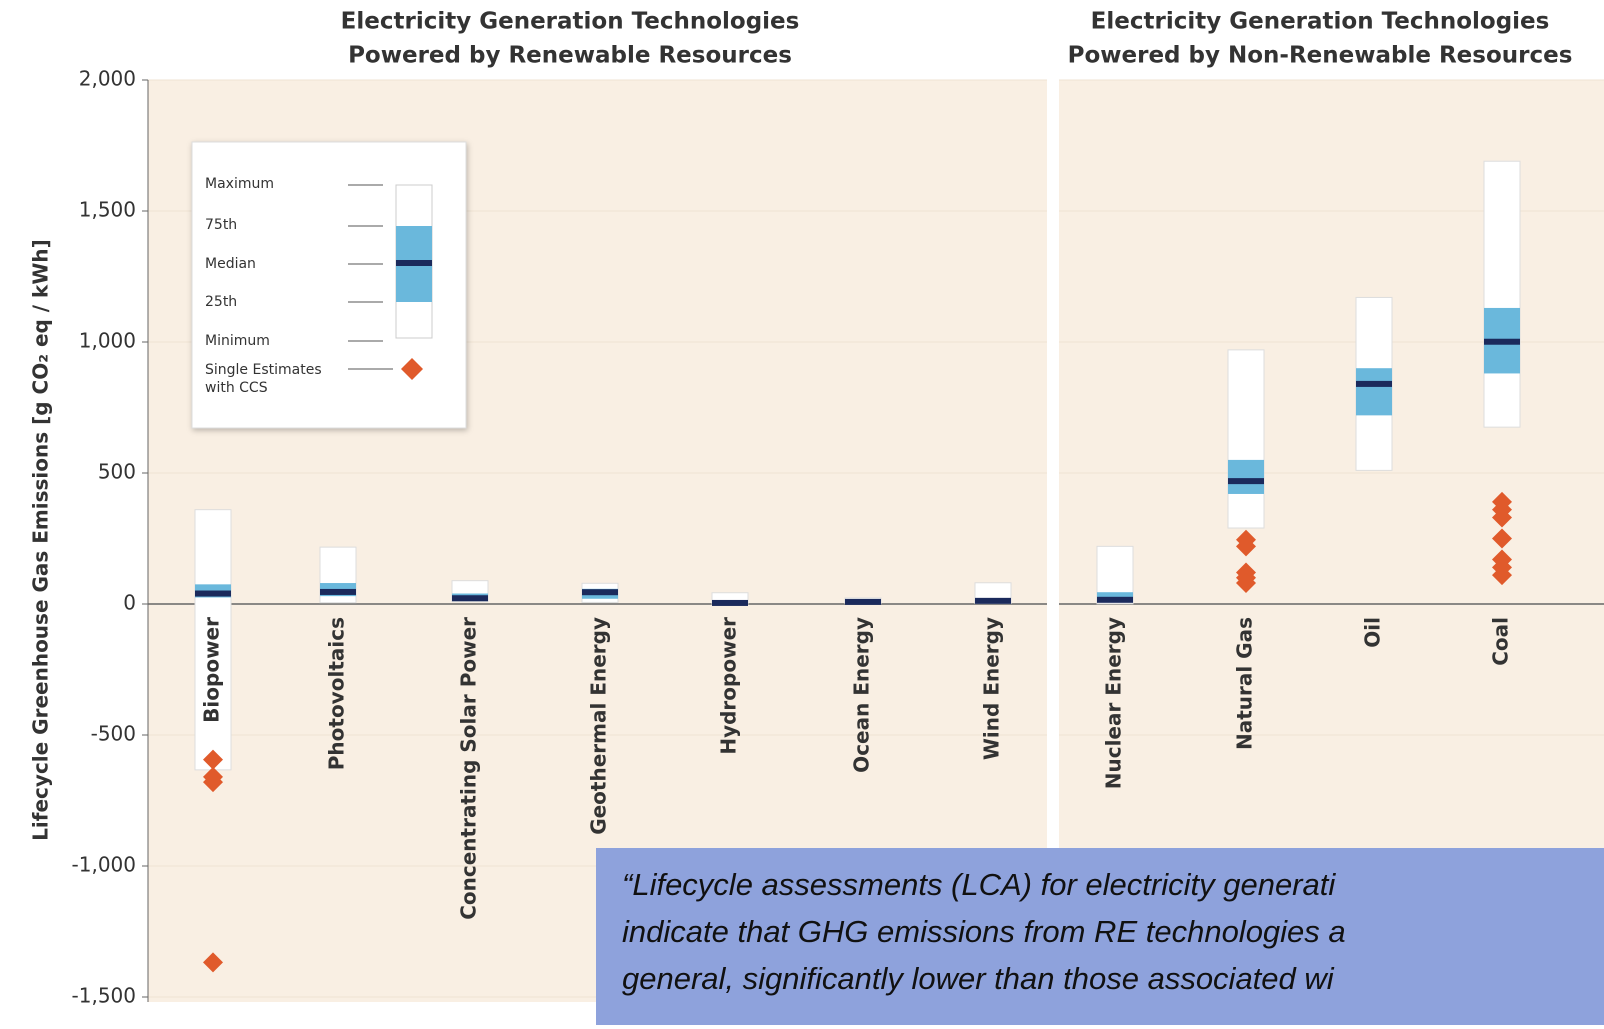 Image resolution: width=1604 pixels, height=1029 pixels. Describe the element at coordinates (1245, 683) in the screenshot. I see `x-tick-label: Natural Gas` at that location.